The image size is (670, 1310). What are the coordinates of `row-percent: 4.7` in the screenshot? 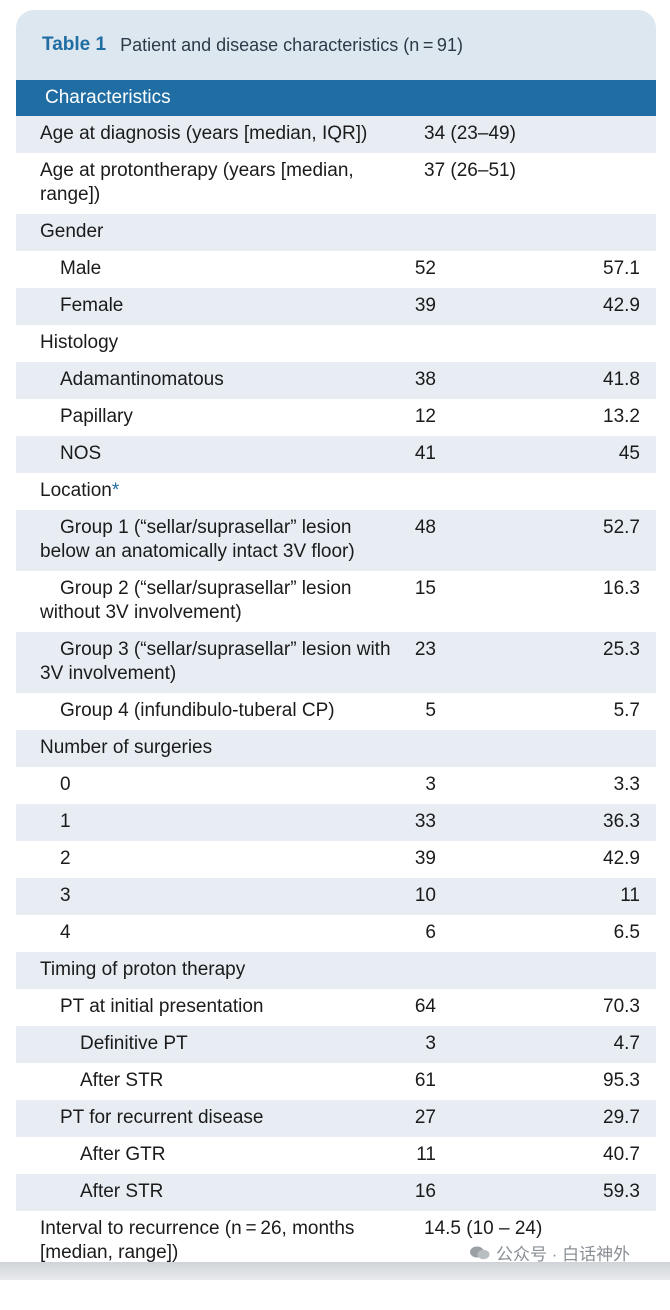 It's located at (626, 1043).